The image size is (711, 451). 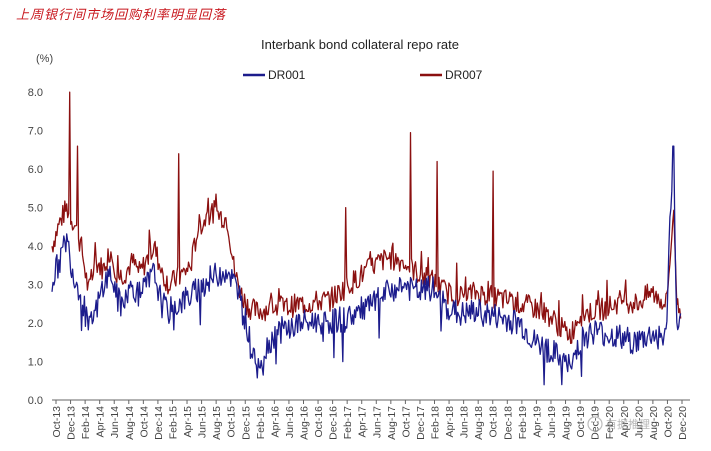 What do you see at coordinates (86, 422) in the screenshot?
I see `x-tick-label: Feb-14` at bounding box center [86, 422].